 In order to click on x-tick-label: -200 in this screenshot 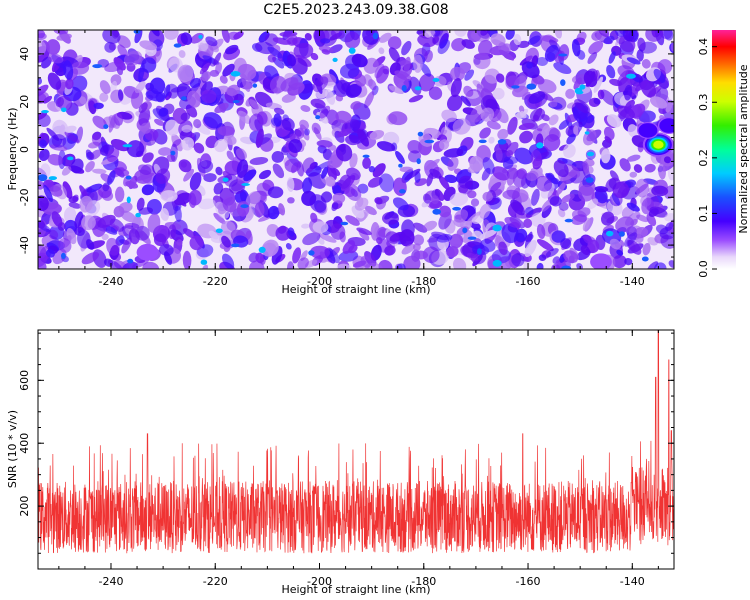, I will do `click(319, 581)`.